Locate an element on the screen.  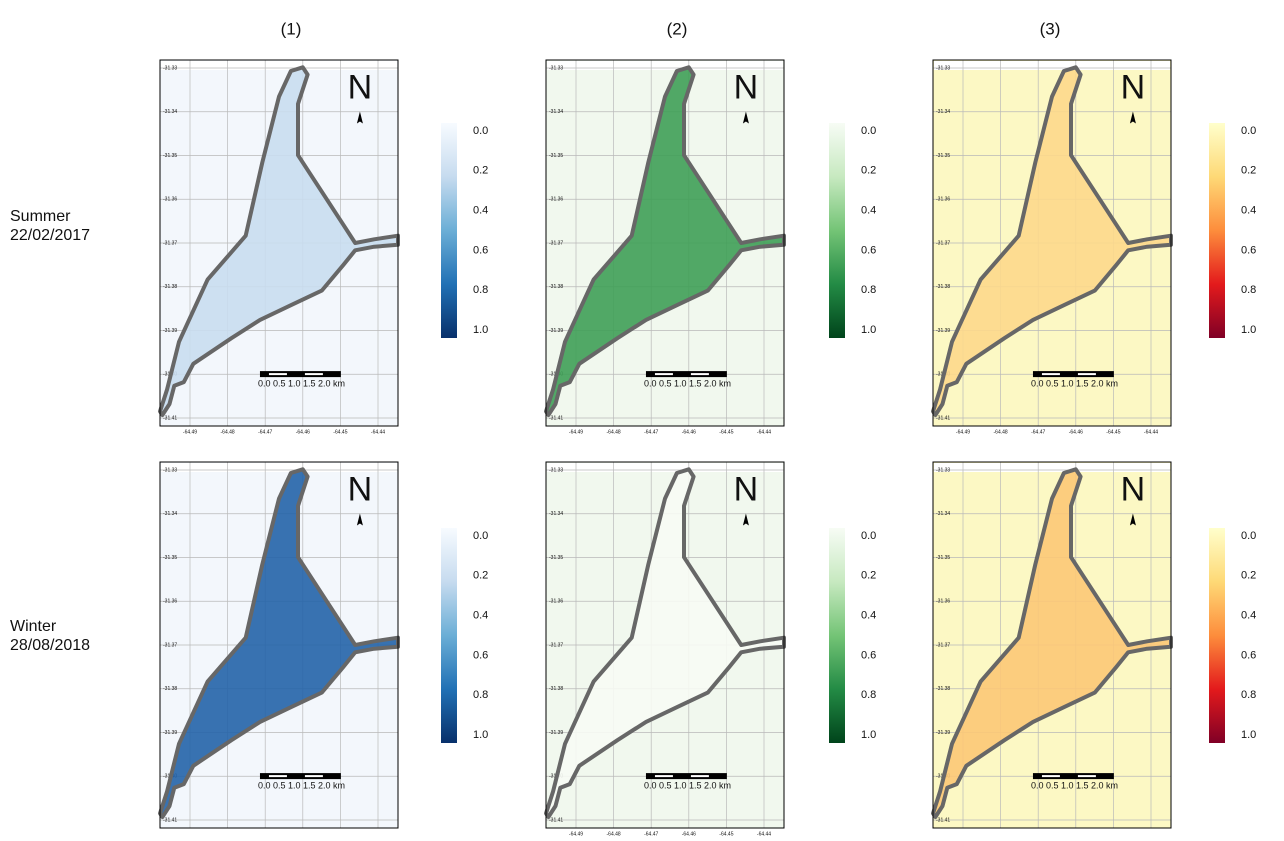
colorbar-tick-label: 0.2 is located at coordinates (868, 171).